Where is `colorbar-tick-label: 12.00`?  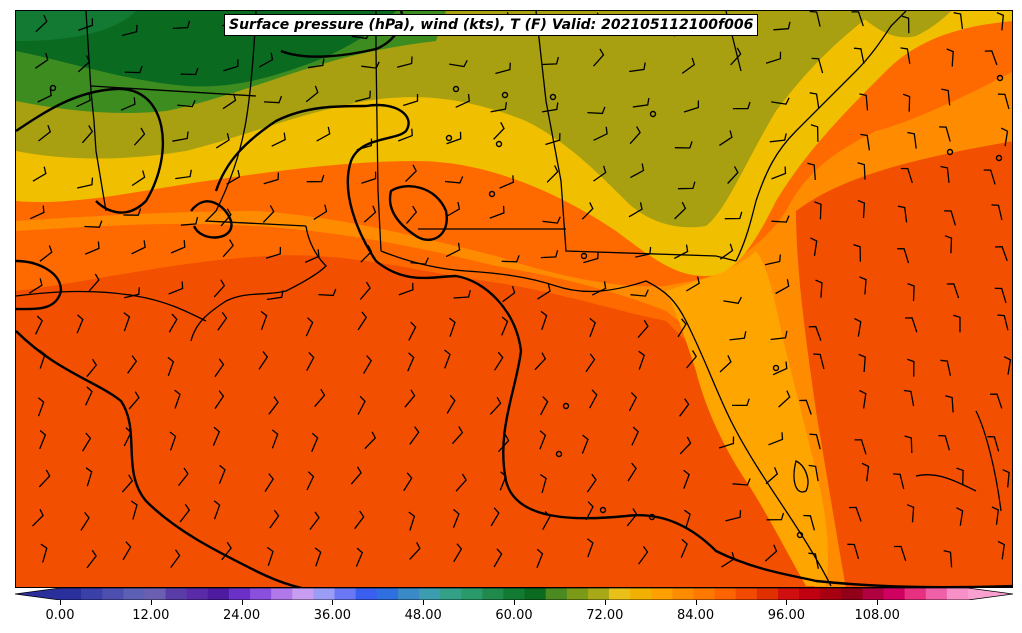 colorbar-tick-label: 12.00 is located at coordinates (151, 615).